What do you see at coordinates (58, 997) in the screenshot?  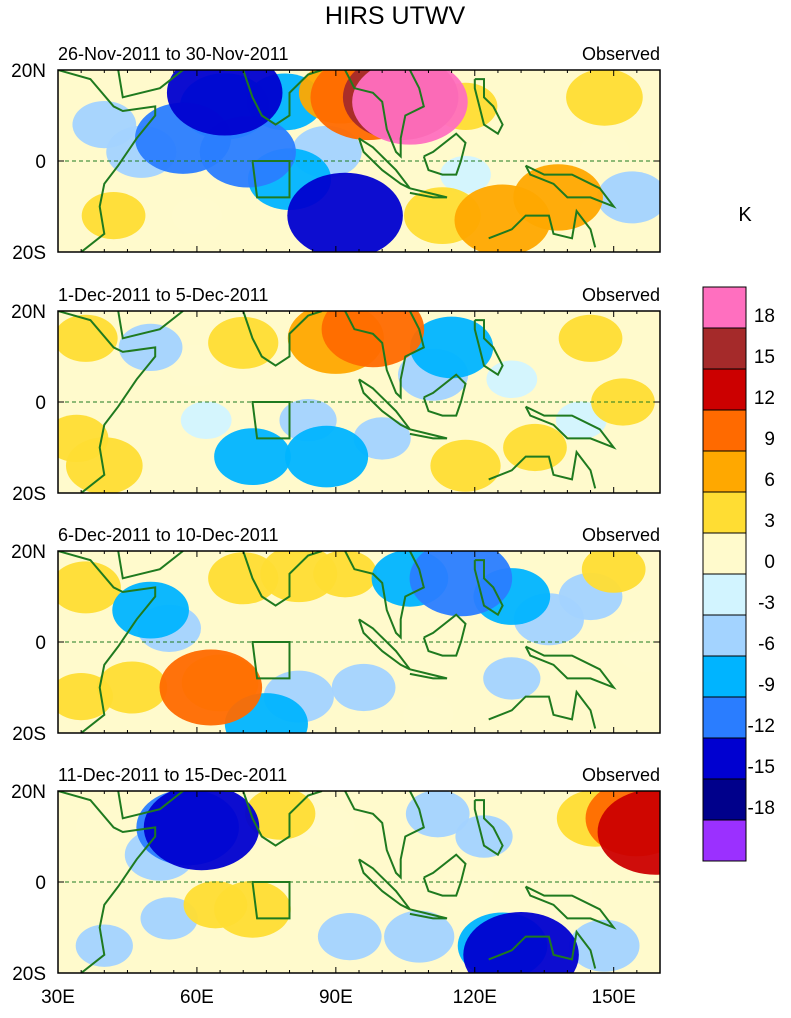 I see `x-tick-label: 30E` at bounding box center [58, 997].